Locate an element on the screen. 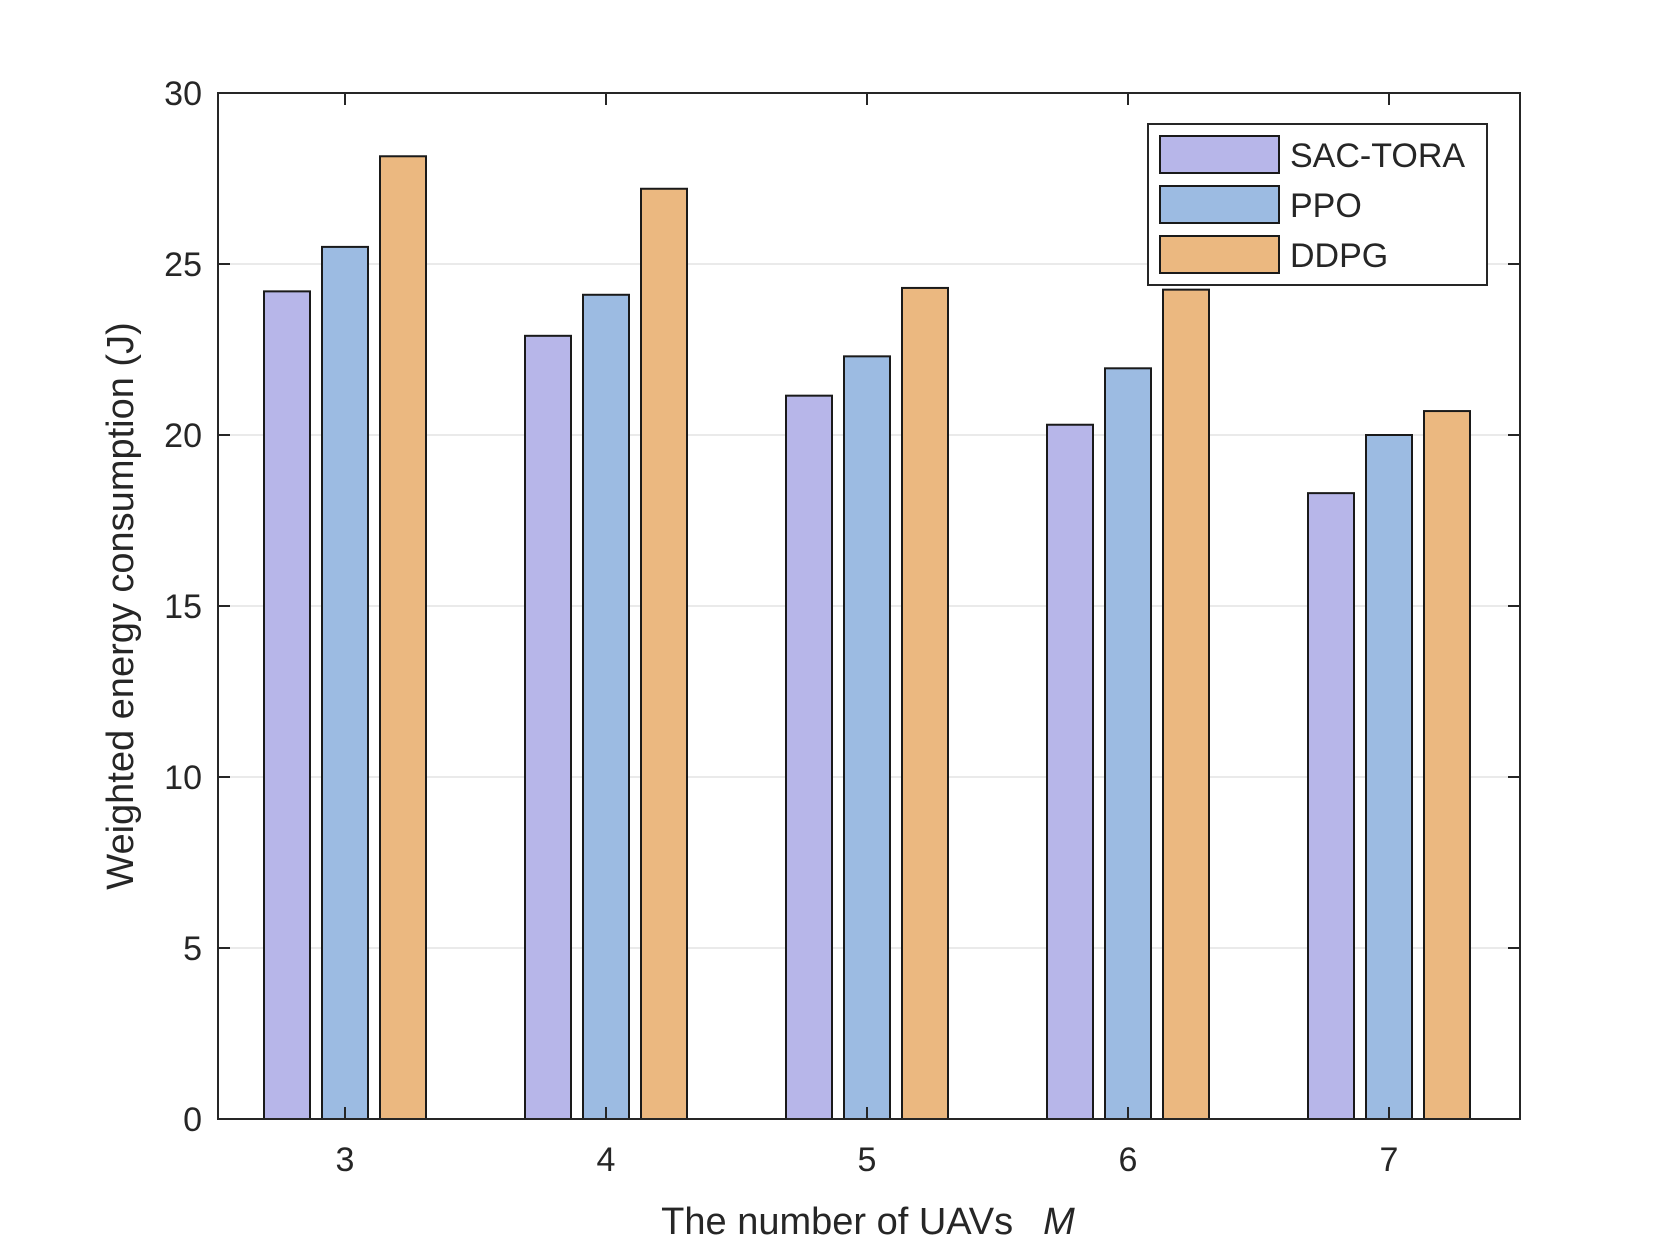  y-tick-label: 0 is located at coordinates (192, 1120).